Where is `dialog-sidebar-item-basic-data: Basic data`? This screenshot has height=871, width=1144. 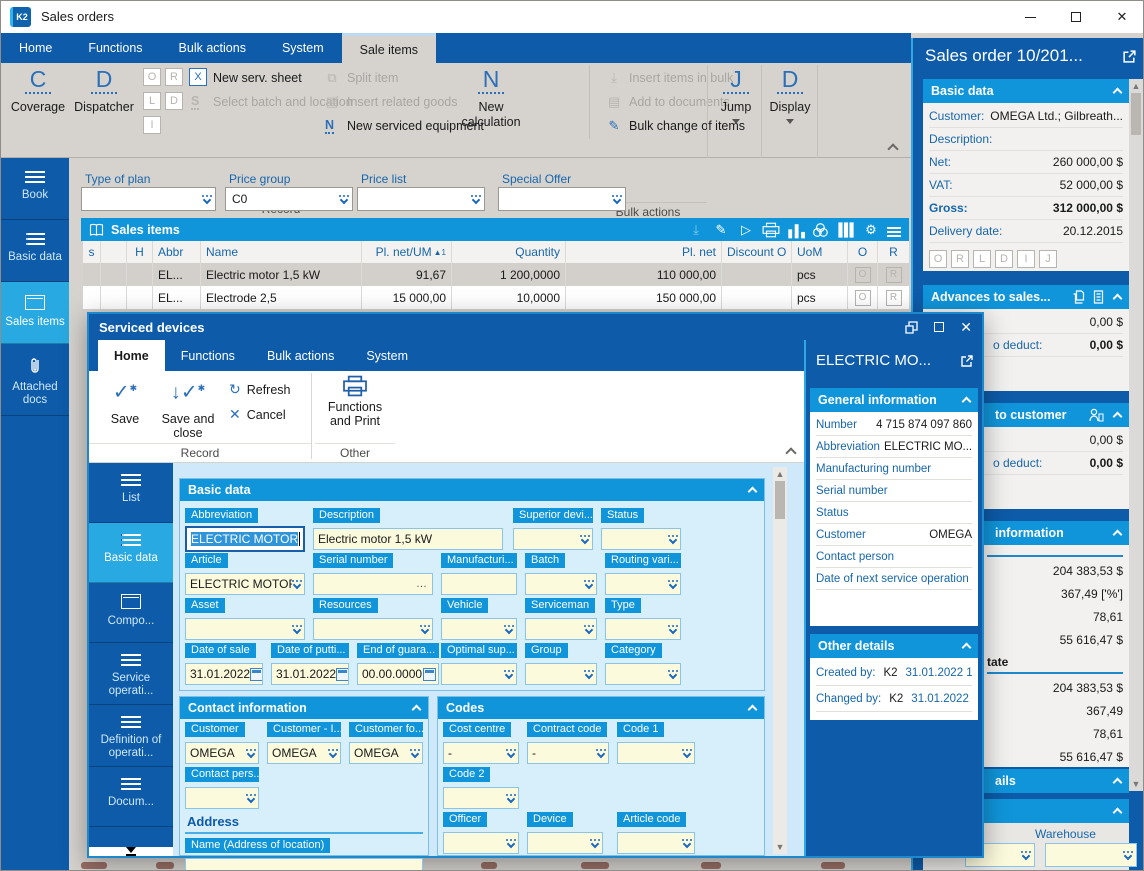 dialog-sidebar-item-basic-data: Basic data is located at coordinates (131, 553).